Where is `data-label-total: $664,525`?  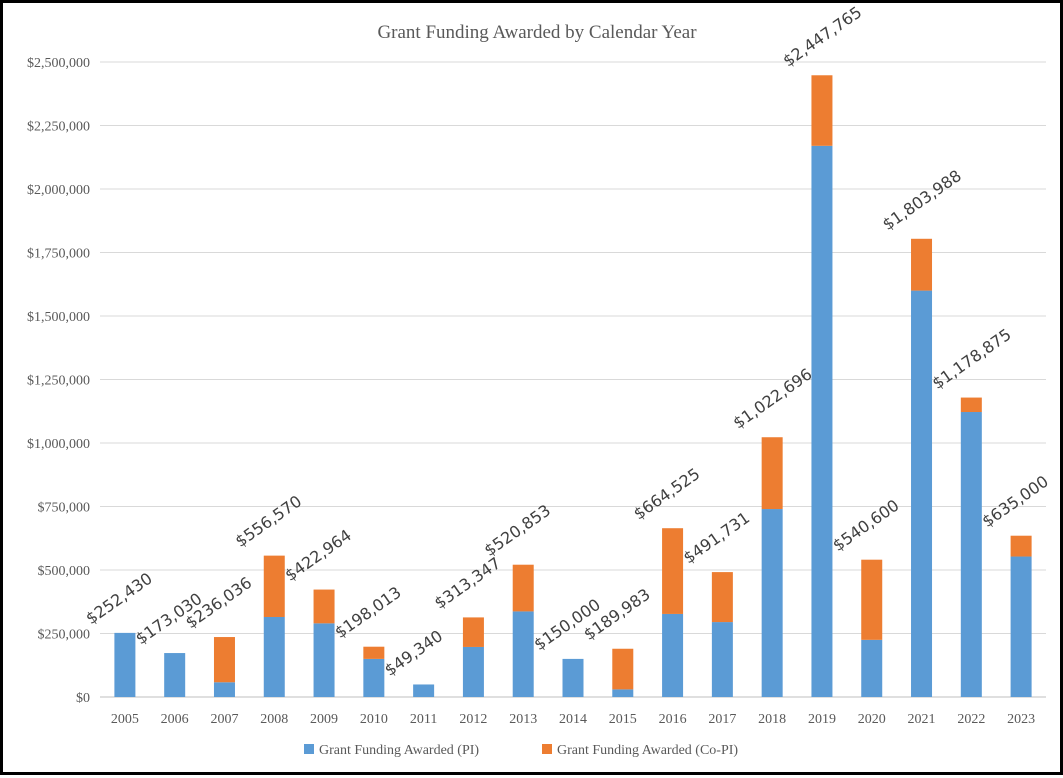 data-label-total: $664,525 is located at coordinates (666, 493).